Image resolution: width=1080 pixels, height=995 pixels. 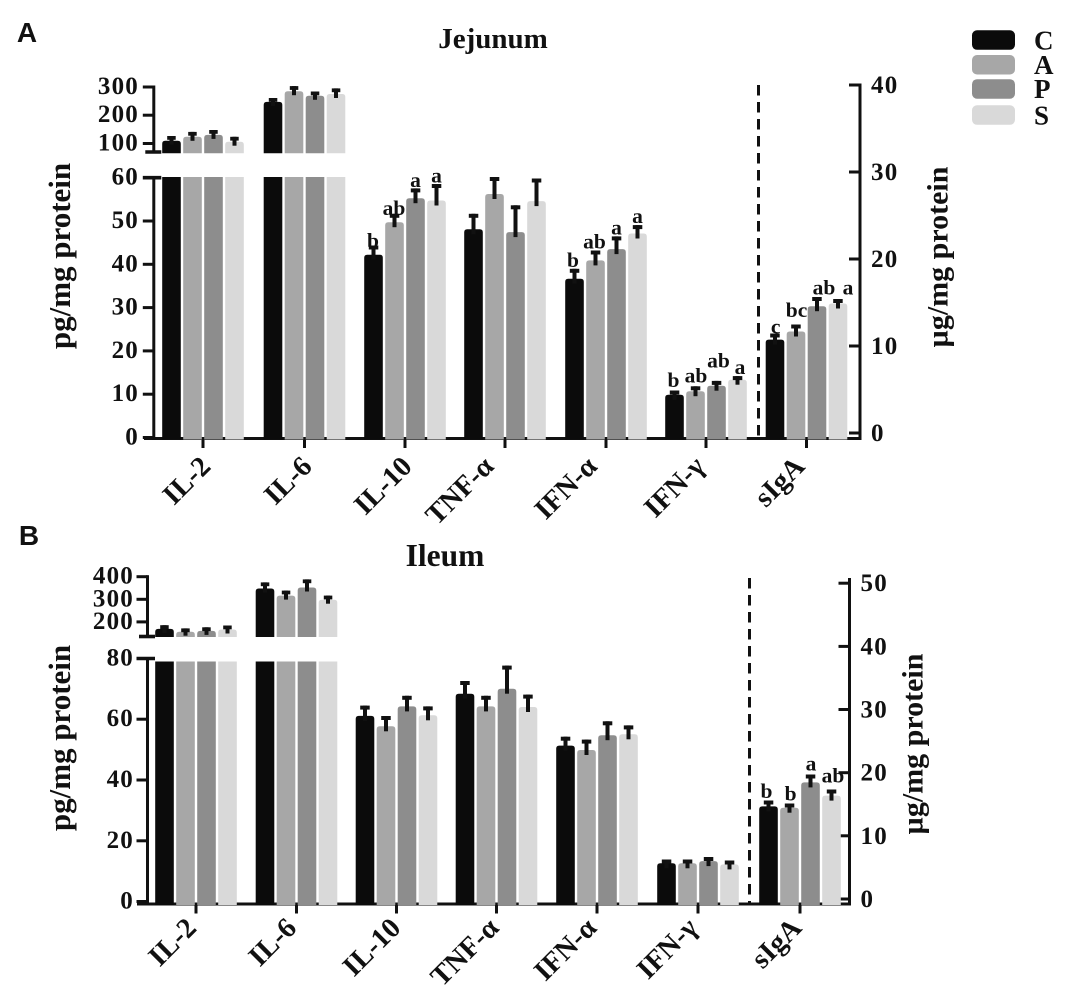 I want to click on svg-text: Ileum, so click(x=445, y=555).